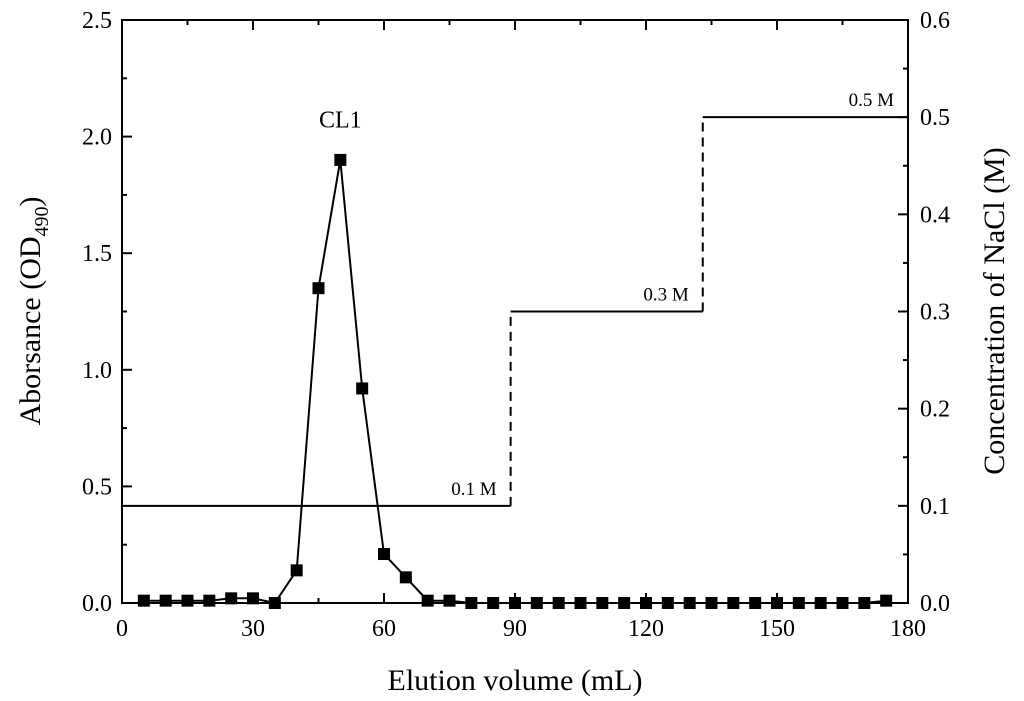  What do you see at coordinates (122, 629) in the screenshot?
I see `x-tick-label: 0` at bounding box center [122, 629].